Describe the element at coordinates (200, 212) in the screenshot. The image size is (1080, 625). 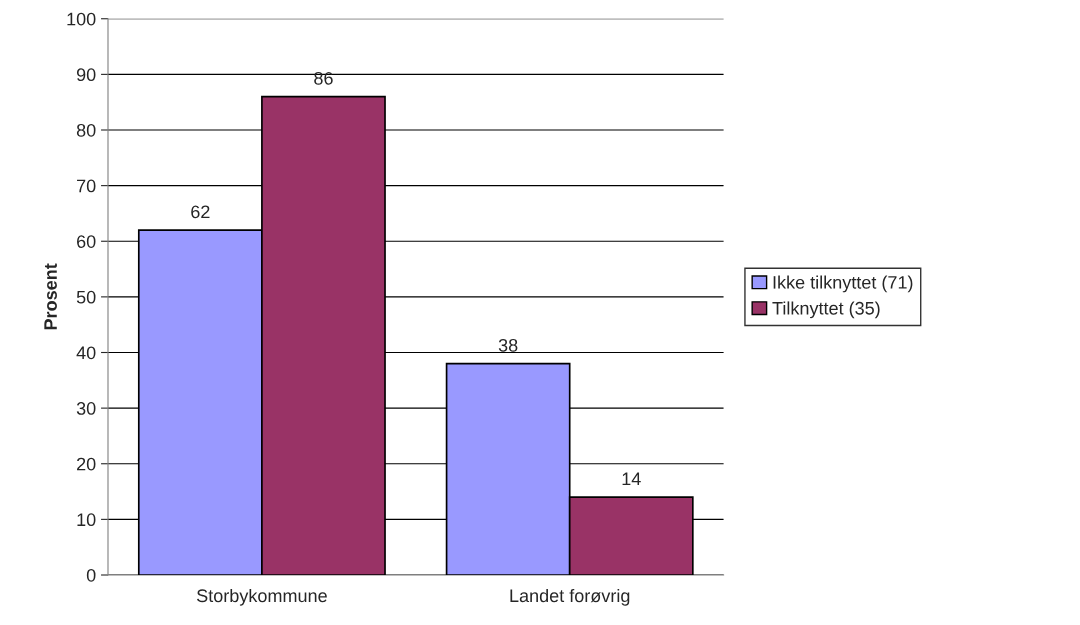
I see `data-label: 62` at that location.